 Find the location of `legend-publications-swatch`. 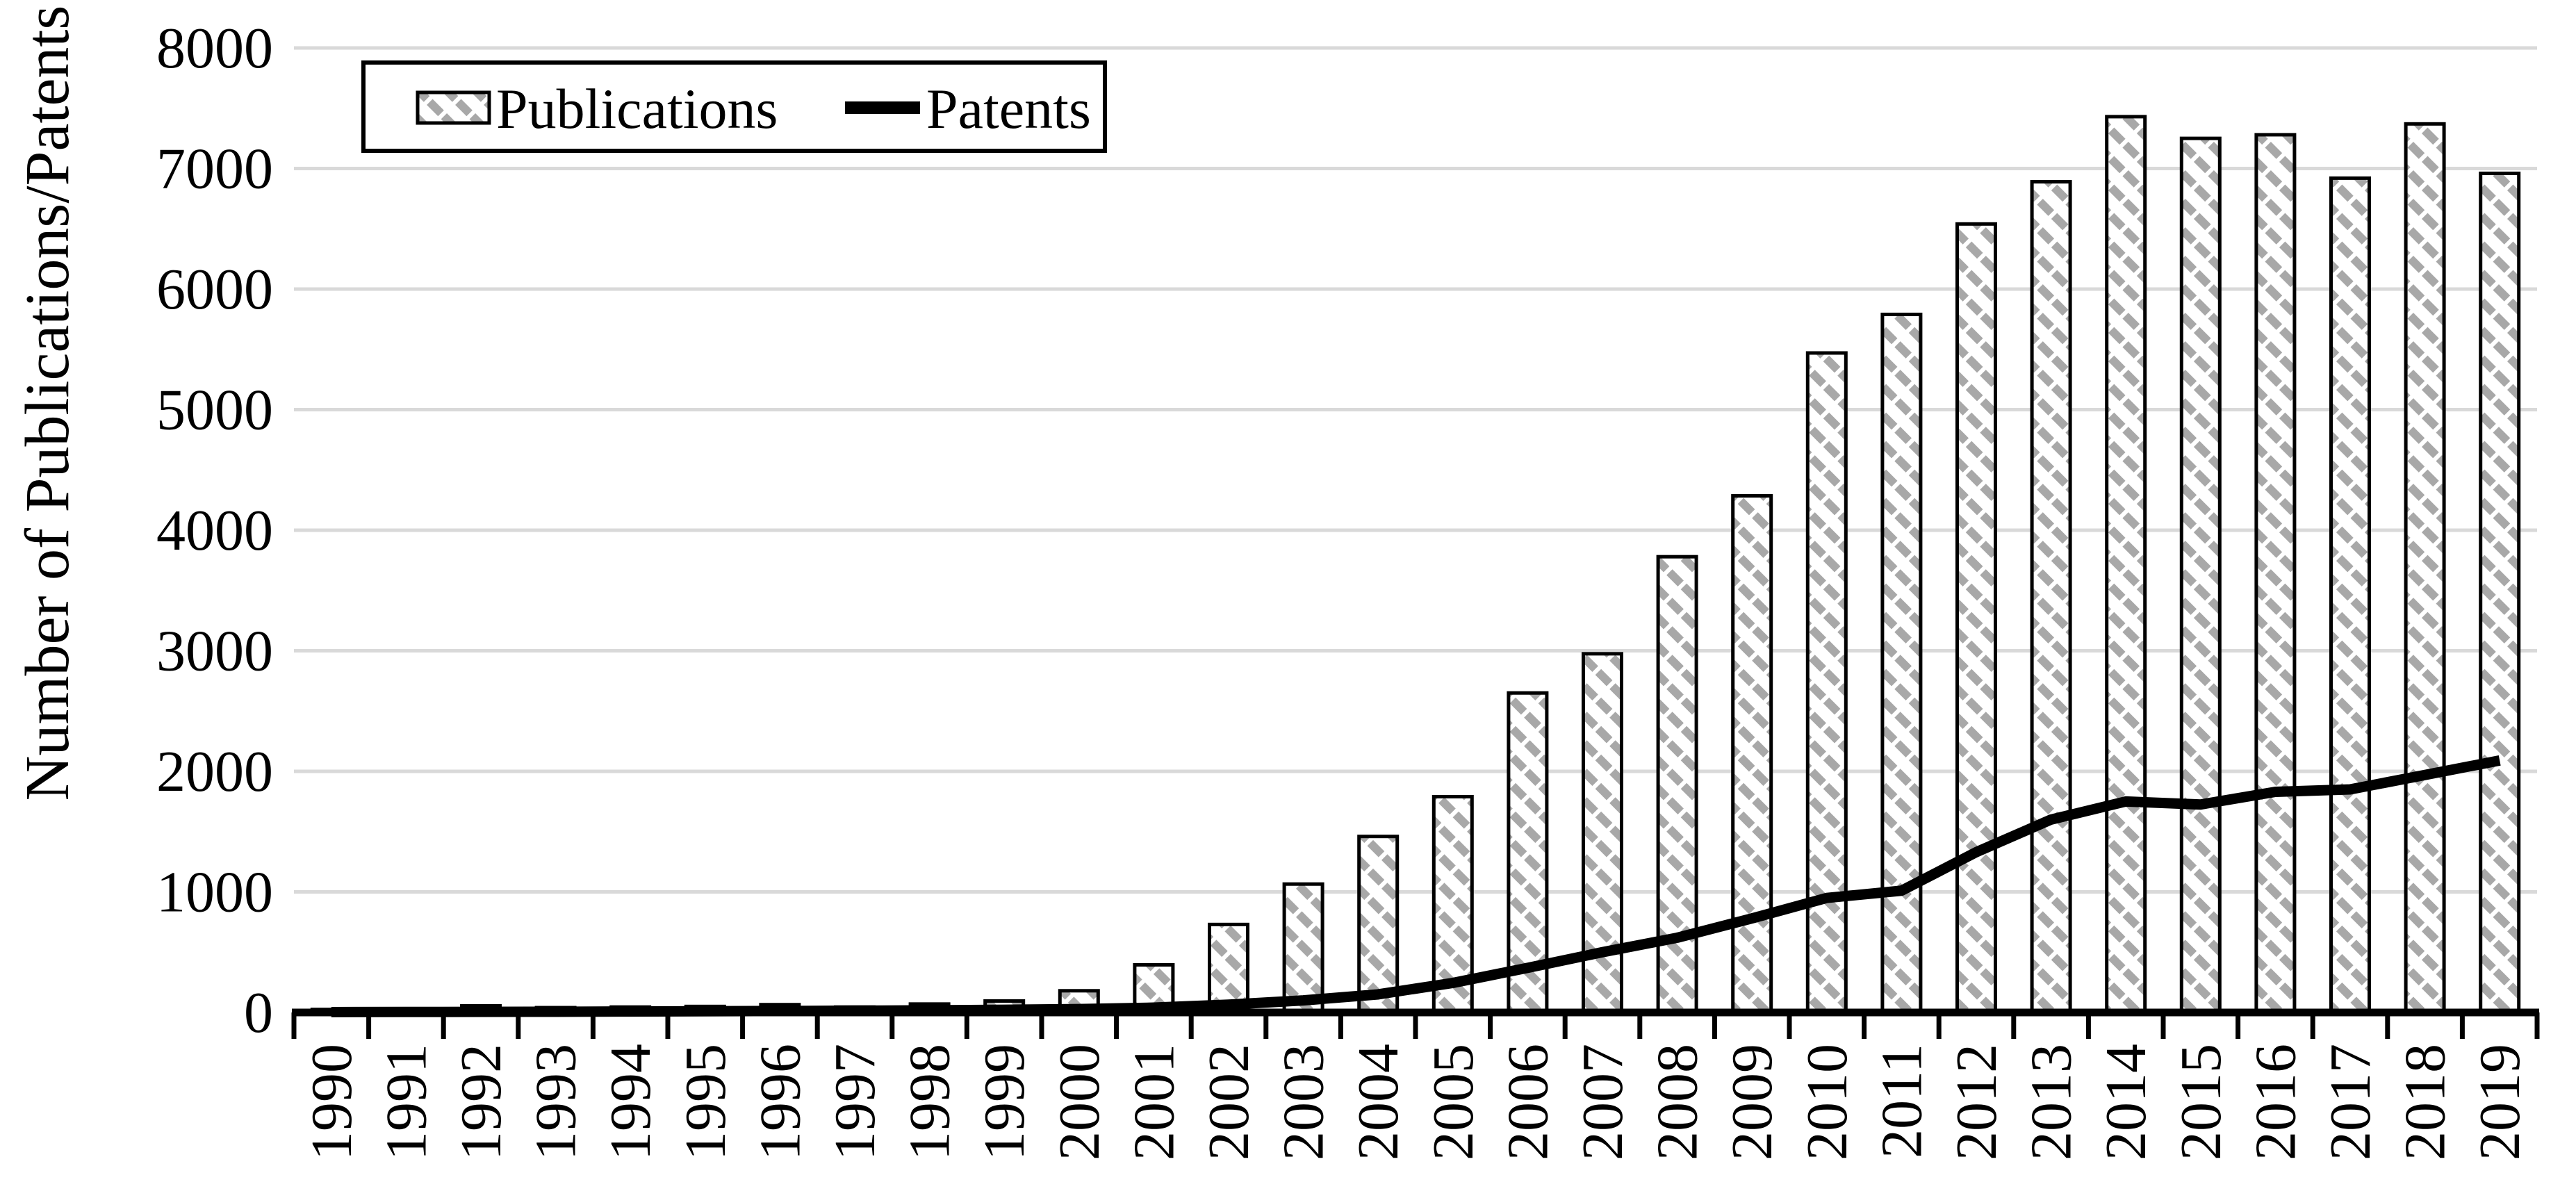

legend-publications-swatch is located at coordinates (453, 107).